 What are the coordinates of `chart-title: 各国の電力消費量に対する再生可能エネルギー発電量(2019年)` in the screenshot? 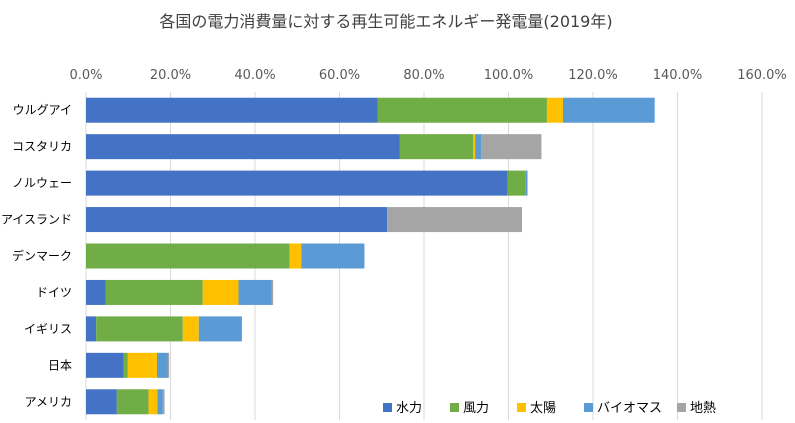 It's located at (385, 21).